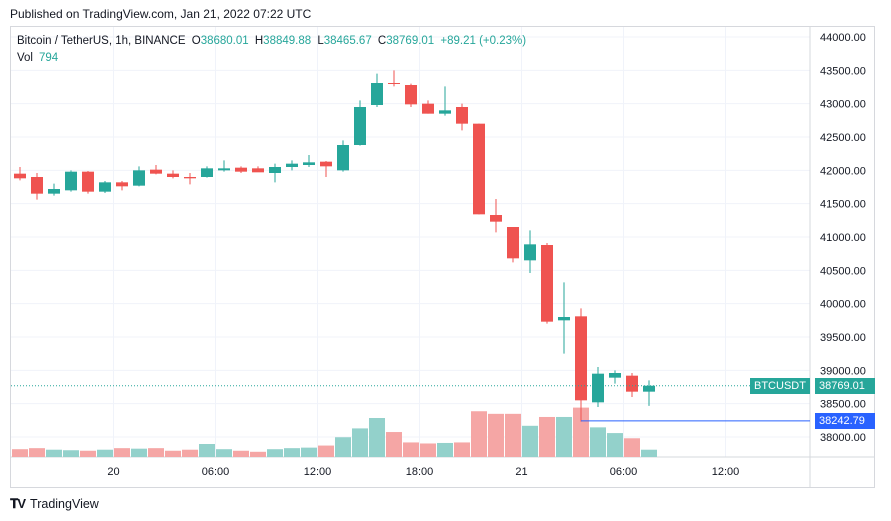 The image size is (891, 521). Describe the element at coordinates (483, 41) in the screenshot. I see `change-value: +89.21 (+0.23%)` at that location.